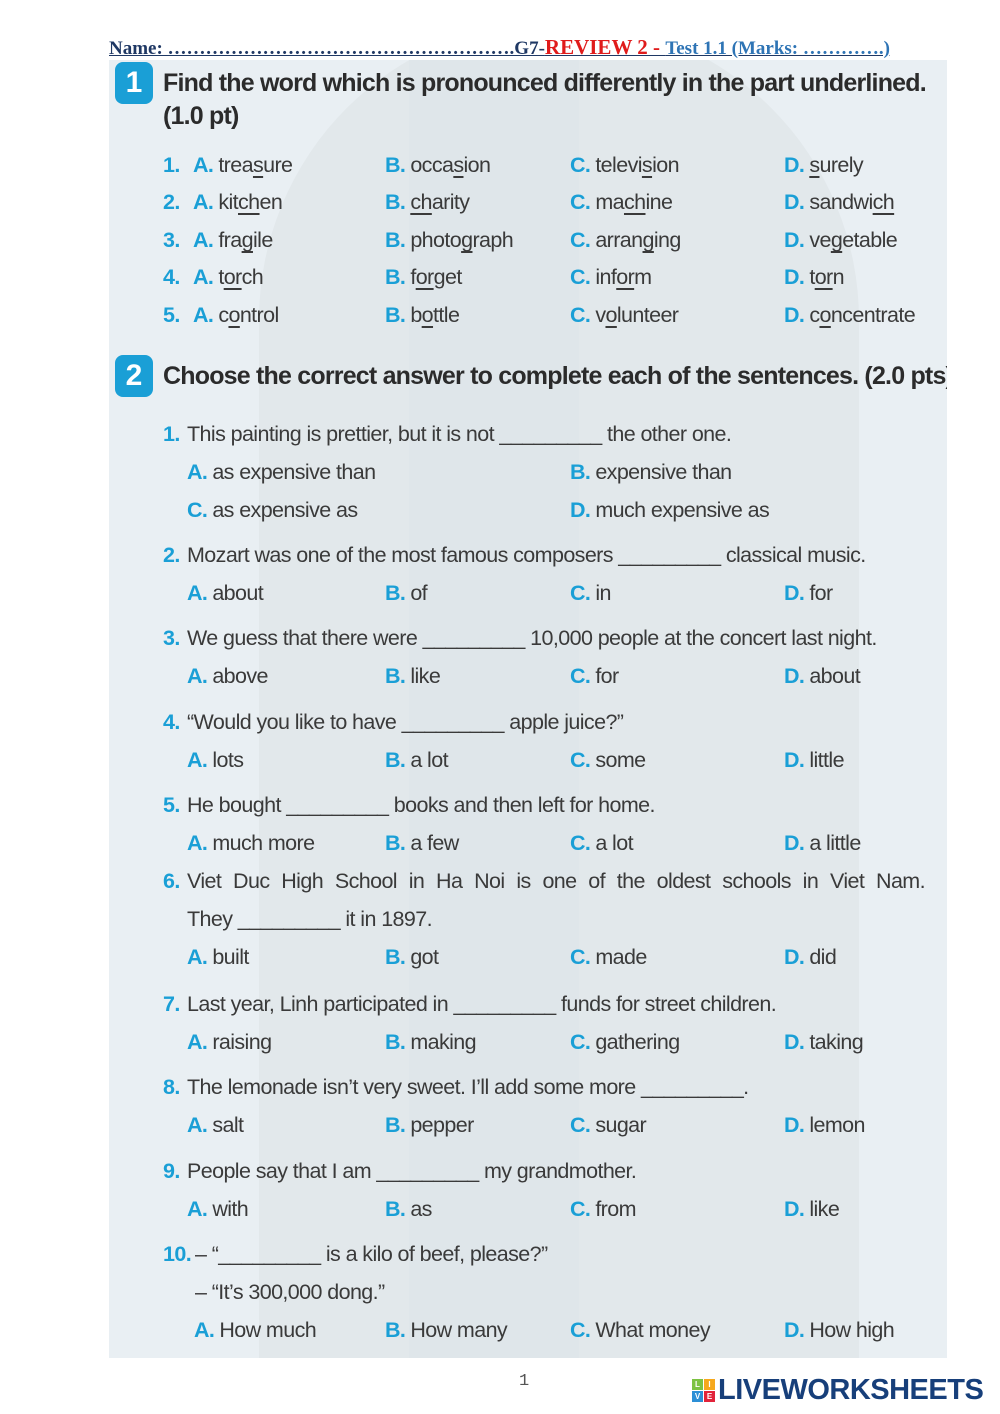 This screenshot has width=1000, height=1414. I want to click on answer-option: B. pepper, so click(429, 1125).